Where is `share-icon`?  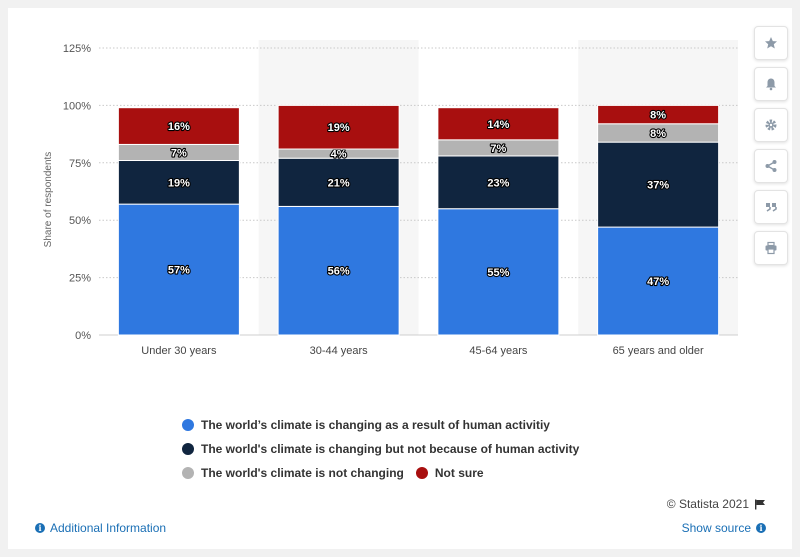 share-icon is located at coordinates (771, 166).